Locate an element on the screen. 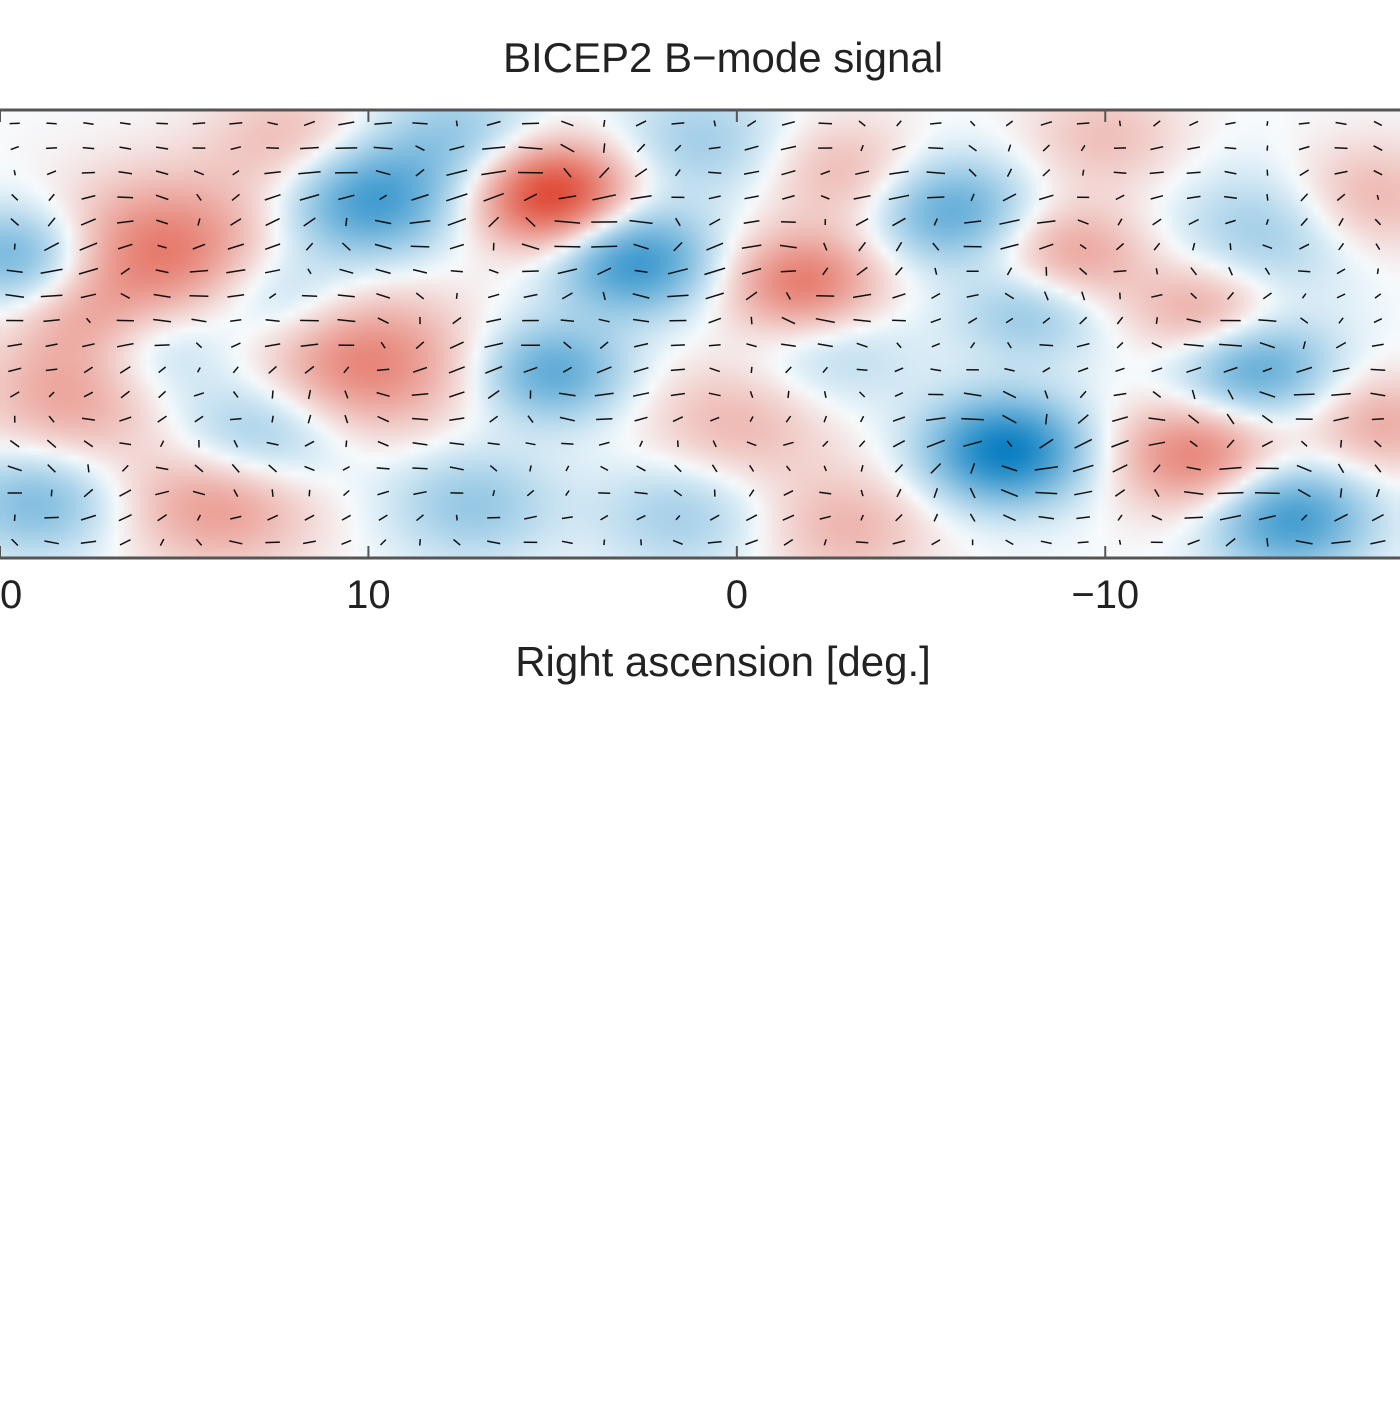 The height and width of the screenshot is (1405, 1400). x-tick-label: −10 is located at coordinates (1105, 595).